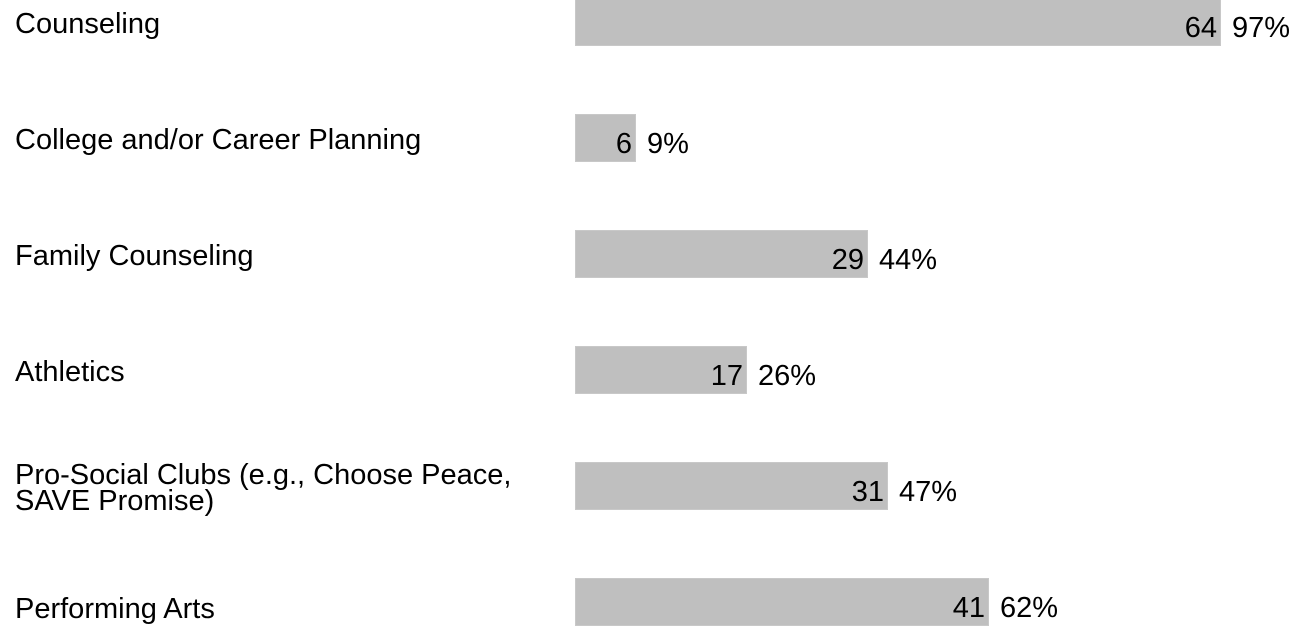 The height and width of the screenshot is (626, 1314). What do you see at coordinates (134, 256) in the screenshot?
I see `category-label: Family Counseling` at bounding box center [134, 256].